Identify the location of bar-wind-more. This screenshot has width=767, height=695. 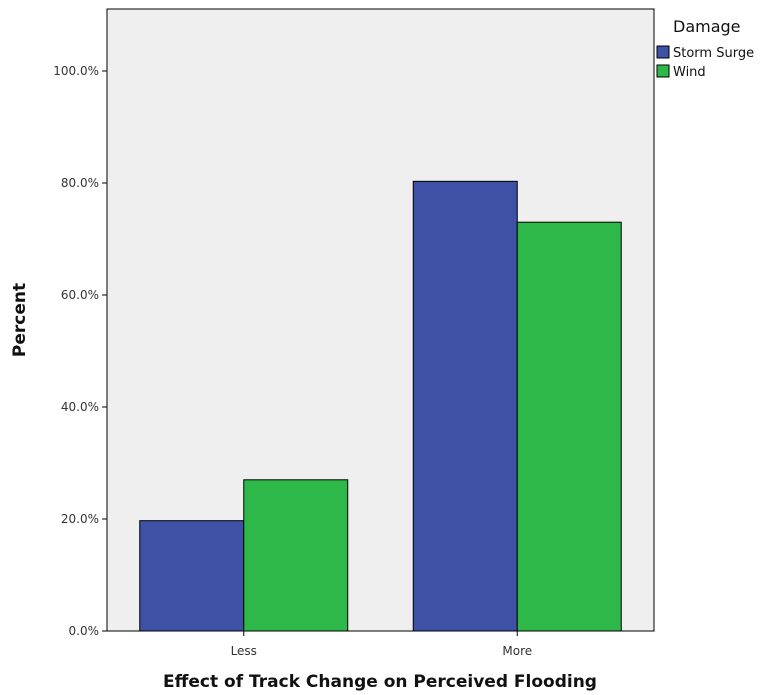
(569, 426).